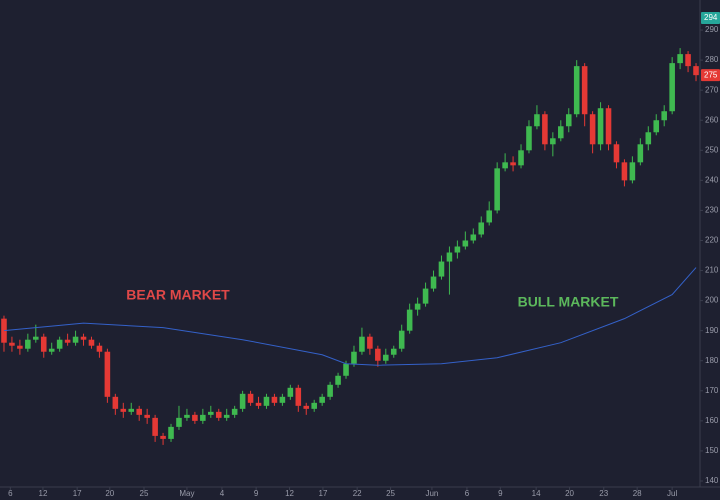 The height and width of the screenshot is (500, 720). I want to click on y-tick-label: 270, so click(712, 89).